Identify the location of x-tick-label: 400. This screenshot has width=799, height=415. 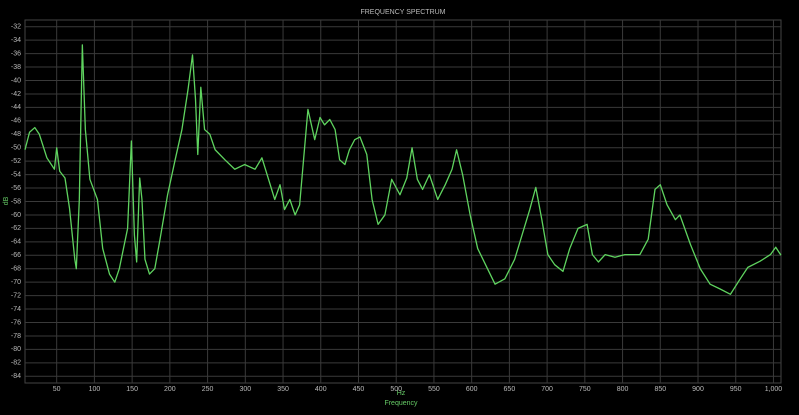
(321, 389).